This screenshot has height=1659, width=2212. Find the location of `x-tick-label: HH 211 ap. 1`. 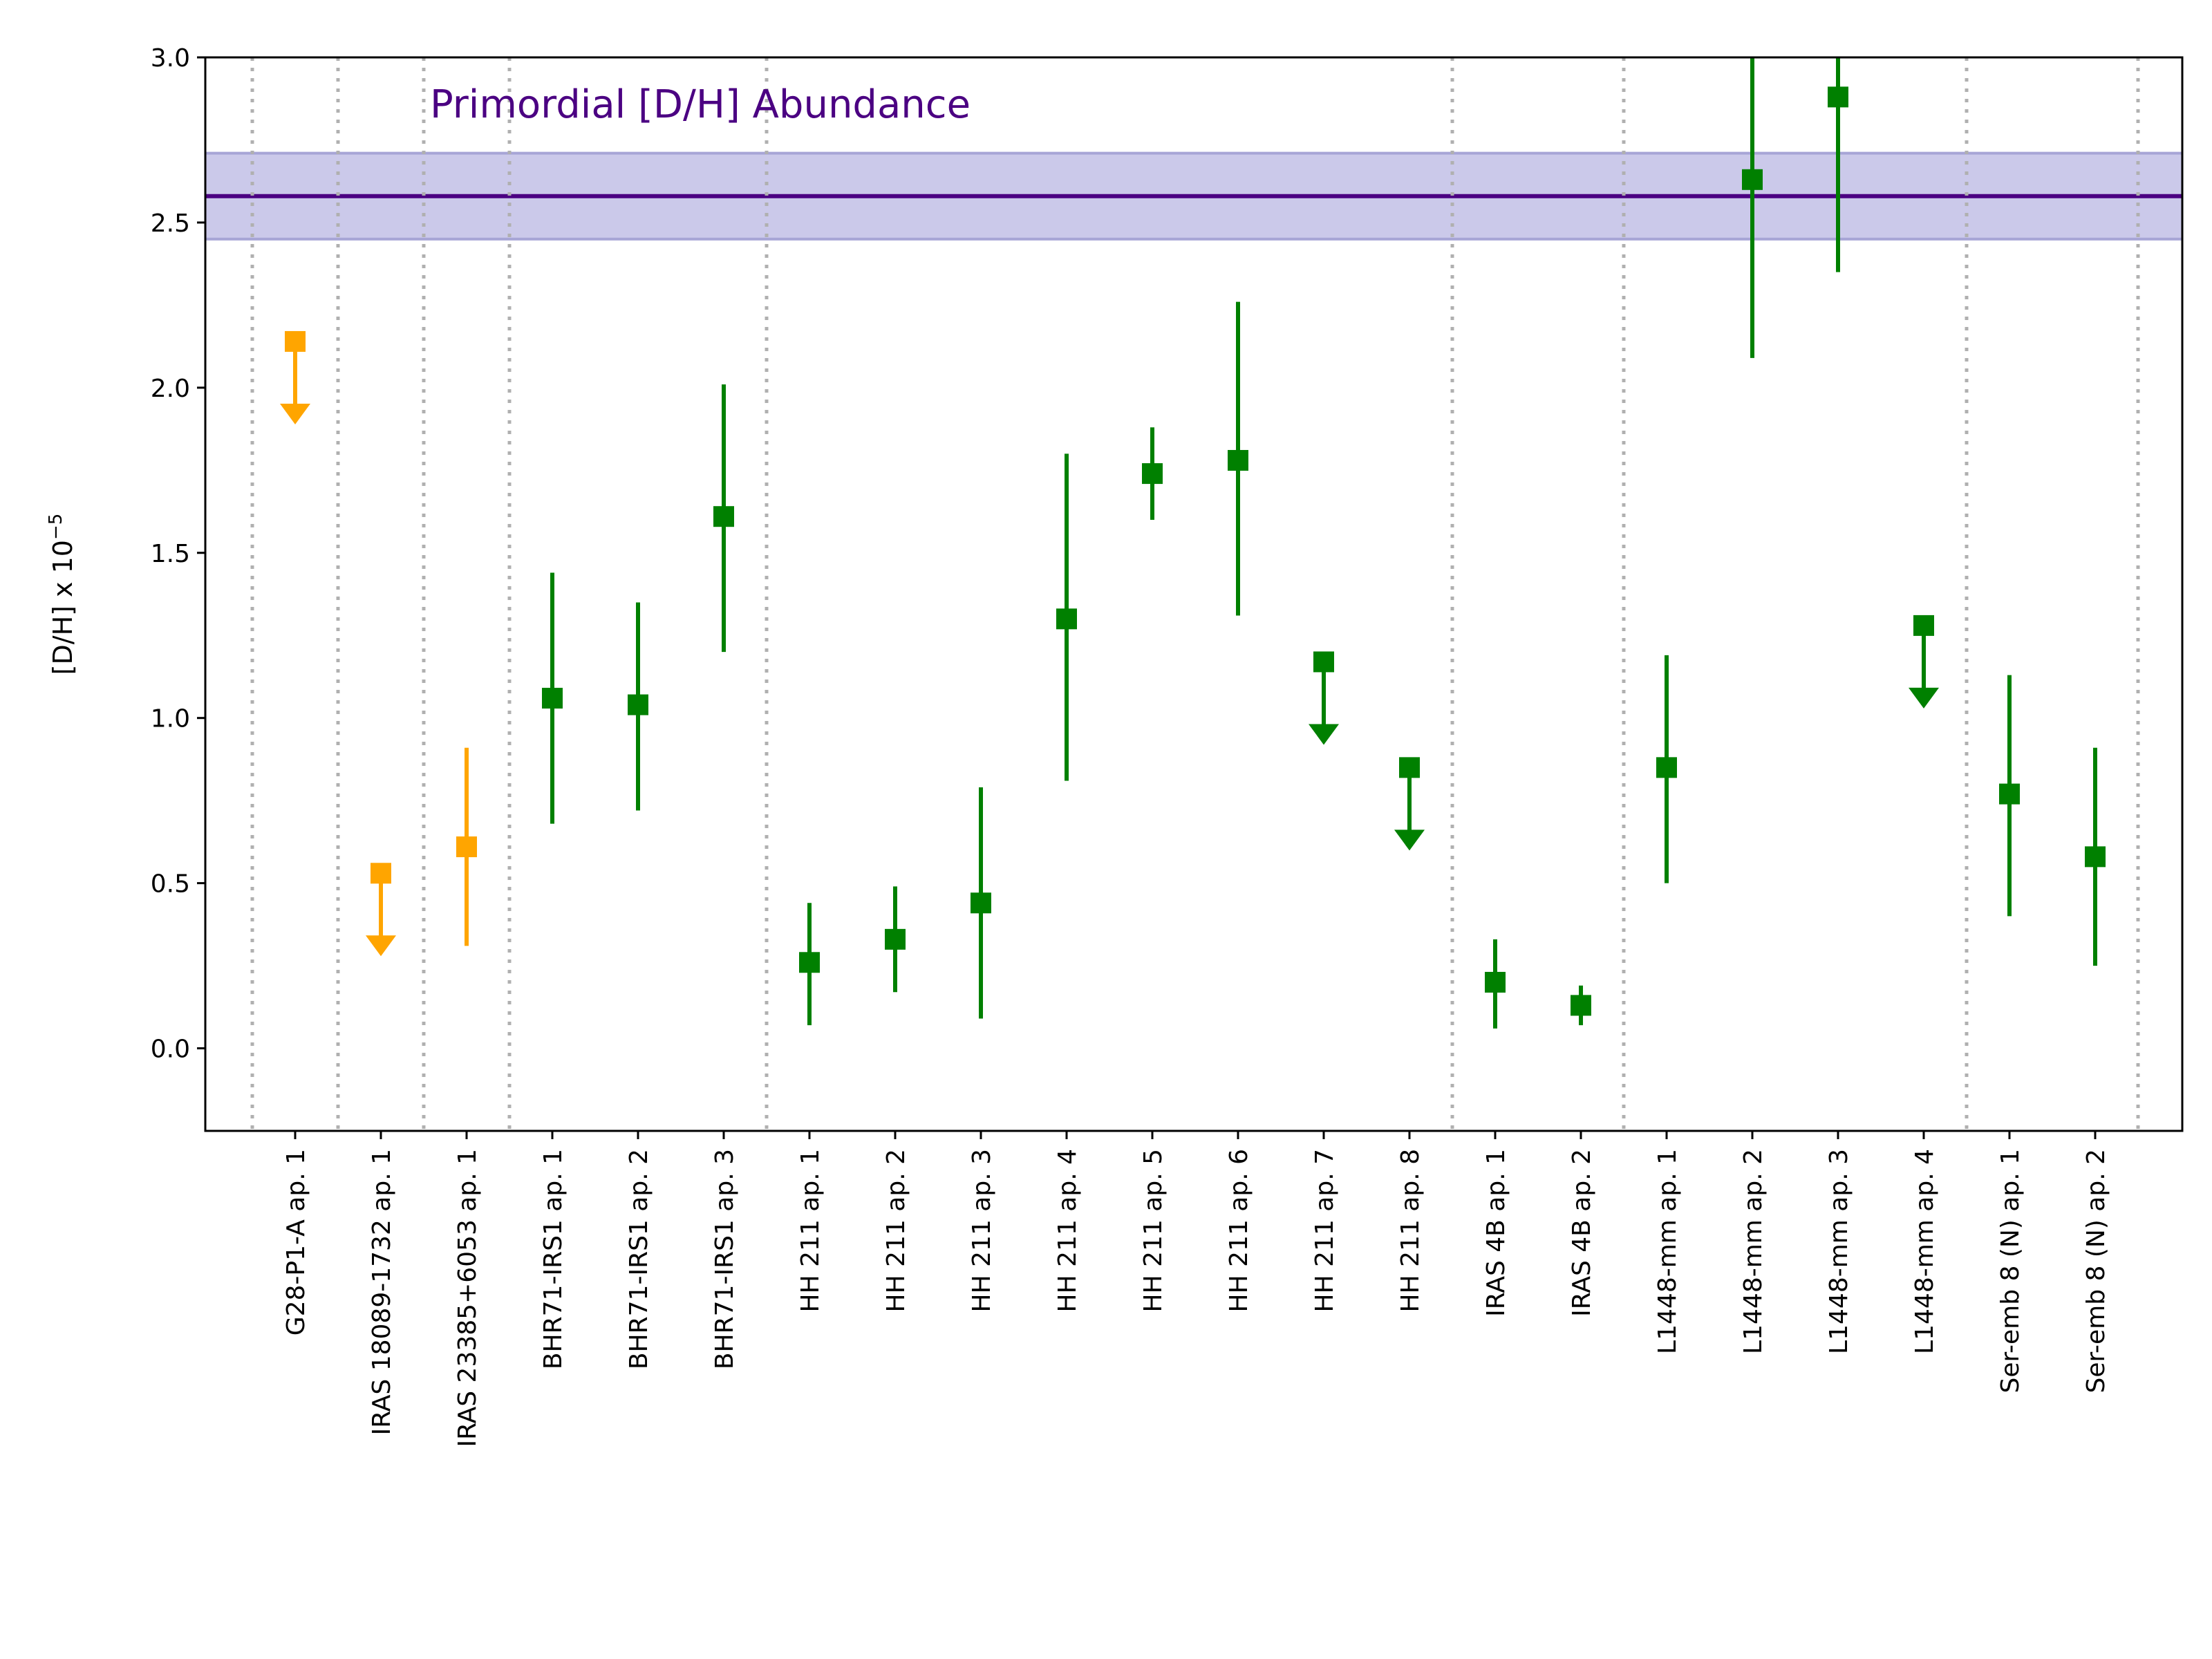

x-tick-label: HH 211 ap. 1 is located at coordinates (810, 1230).